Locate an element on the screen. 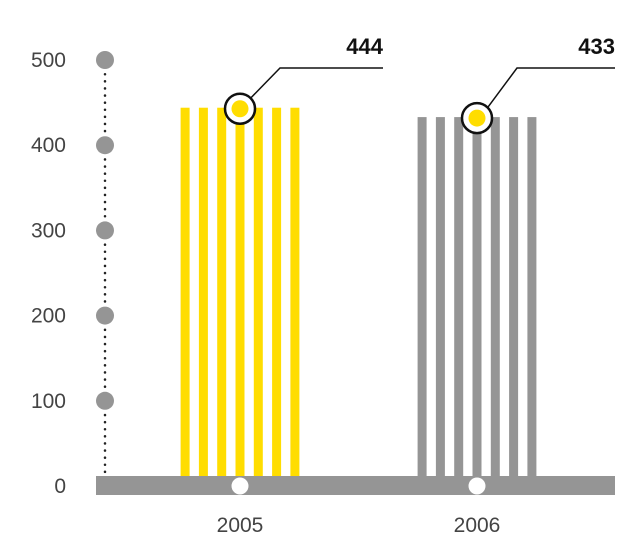 The width and height of the screenshot is (625, 535). data-label: 433 is located at coordinates (596, 46).